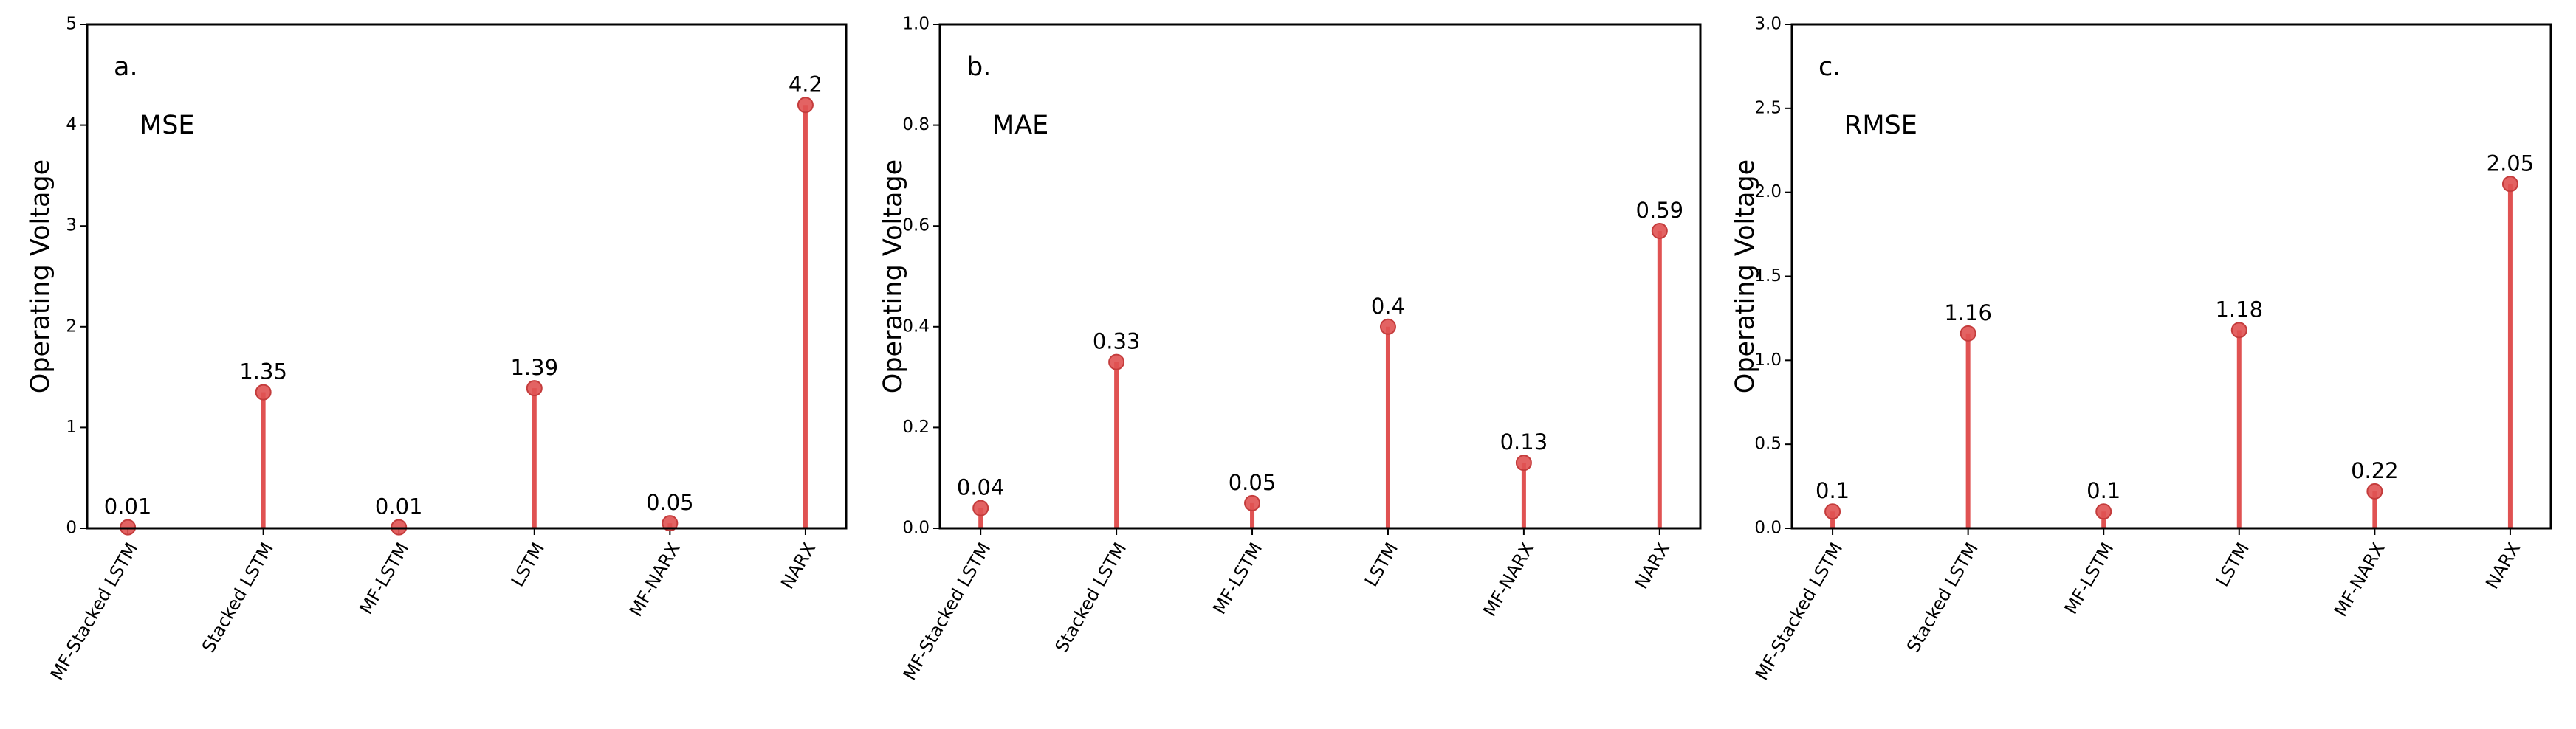  Describe the element at coordinates (1829, 67) in the screenshot. I see `panel-label: c.` at that location.